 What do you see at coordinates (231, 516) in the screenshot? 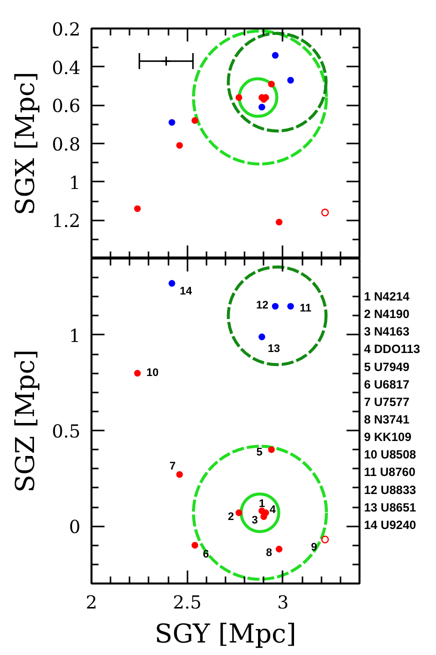
I see `annotation: 2` at bounding box center [231, 516].